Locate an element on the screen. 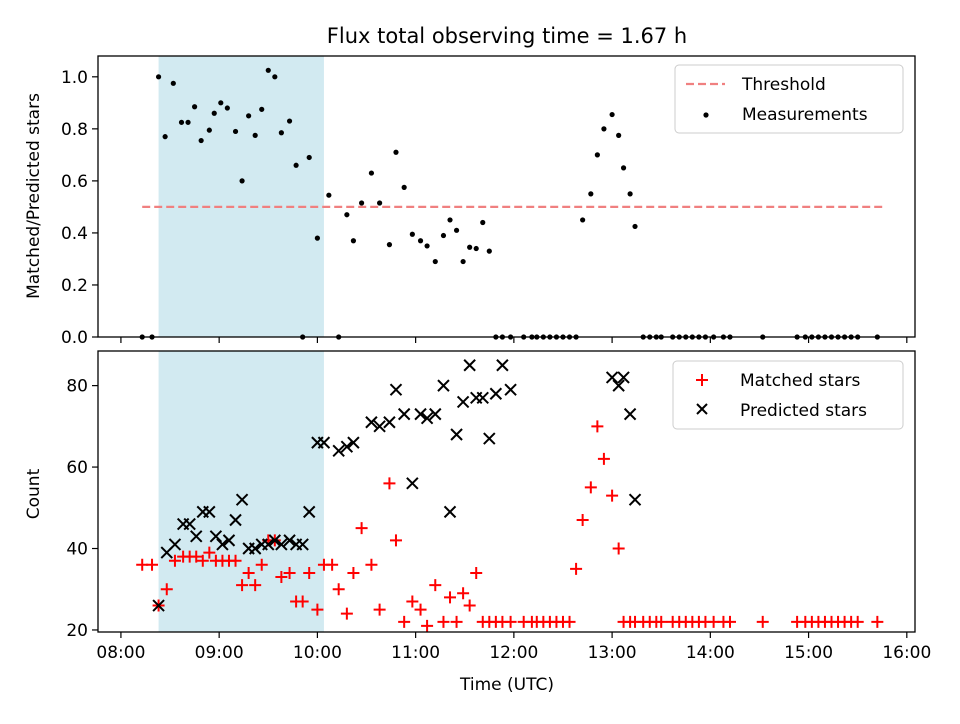  bottom-x-tick-label: 14:00 is located at coordinates (710, 653).